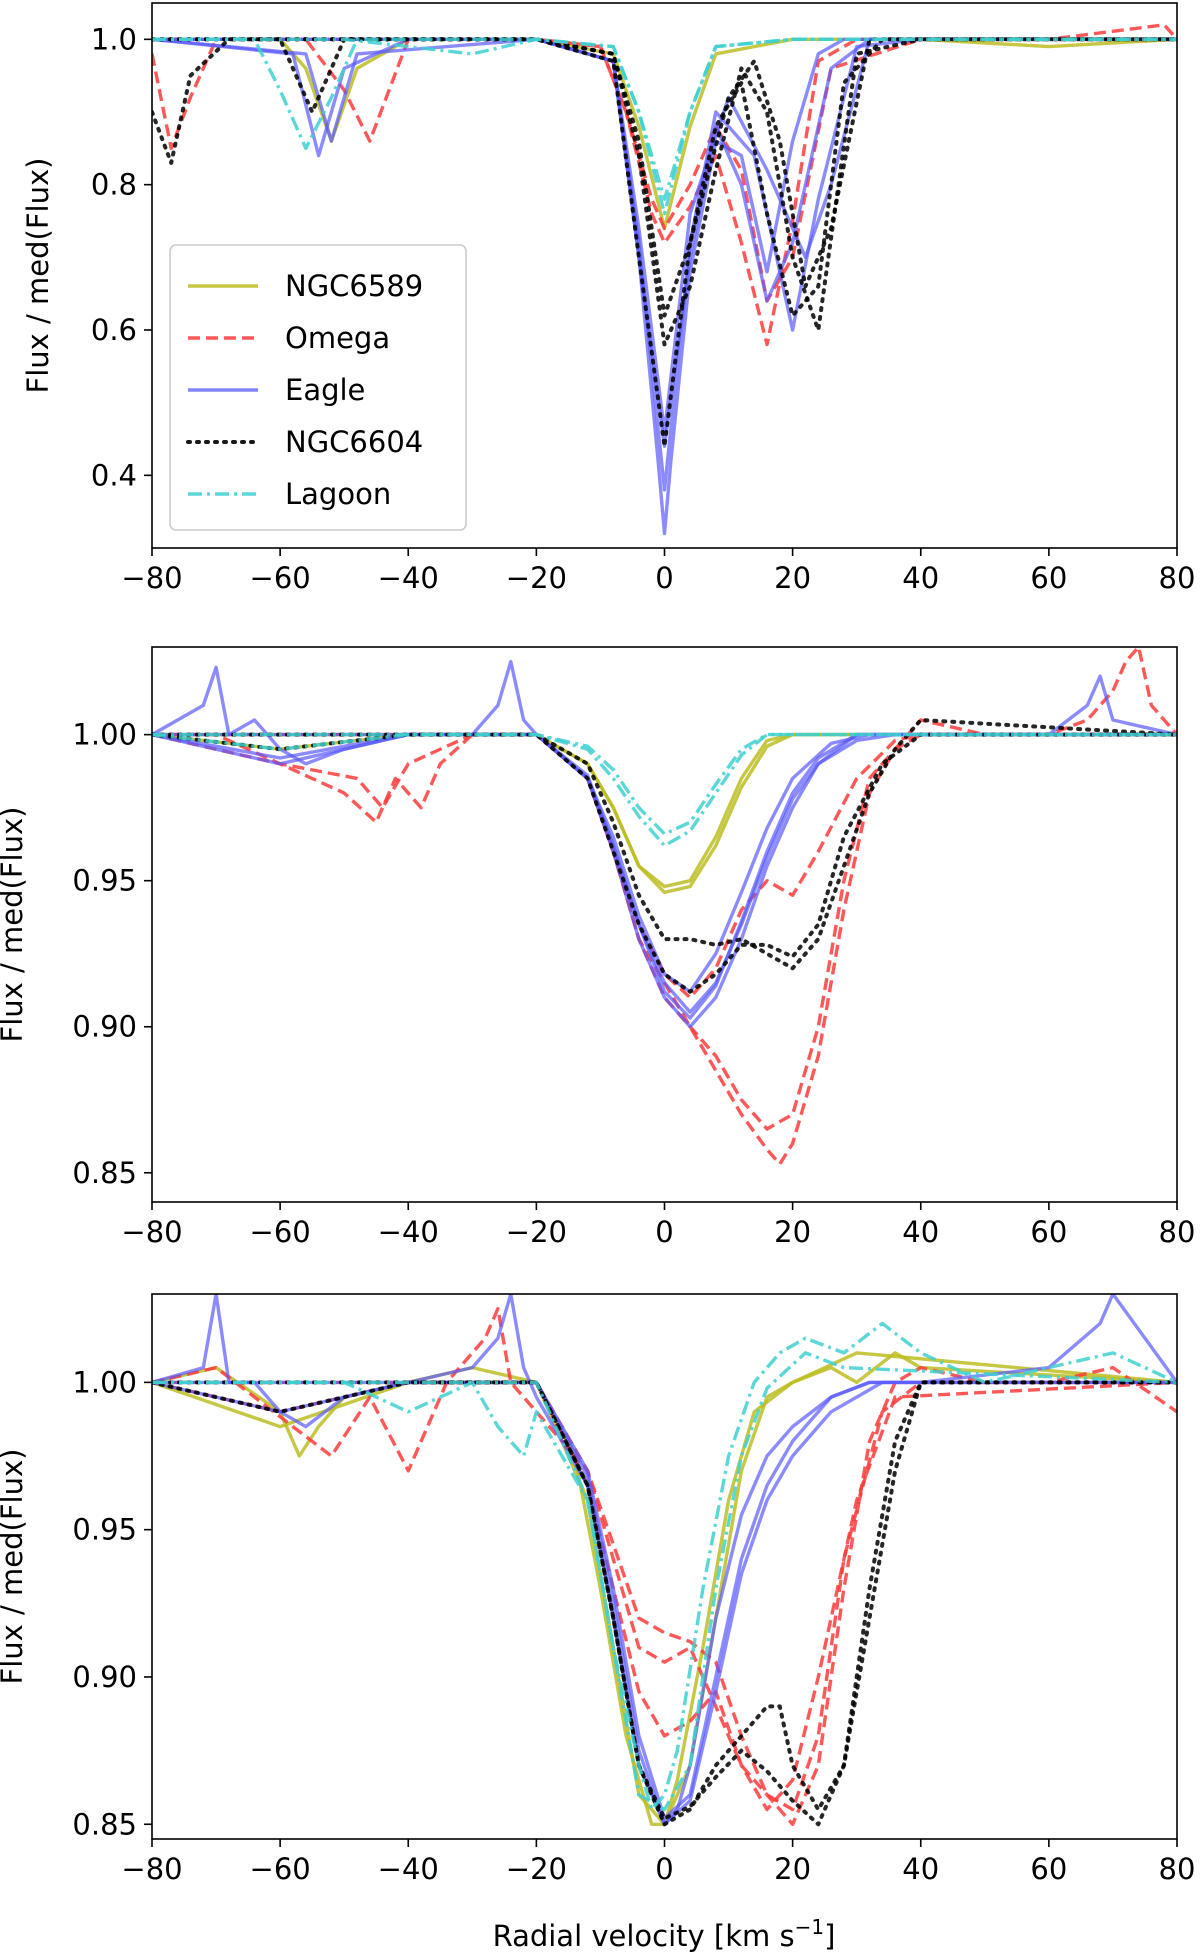  What do you see at coordinates (151, 1869) in the screenshot?
I see `panel-3-xtick-label: −80` at bounding box center [151, 1869].